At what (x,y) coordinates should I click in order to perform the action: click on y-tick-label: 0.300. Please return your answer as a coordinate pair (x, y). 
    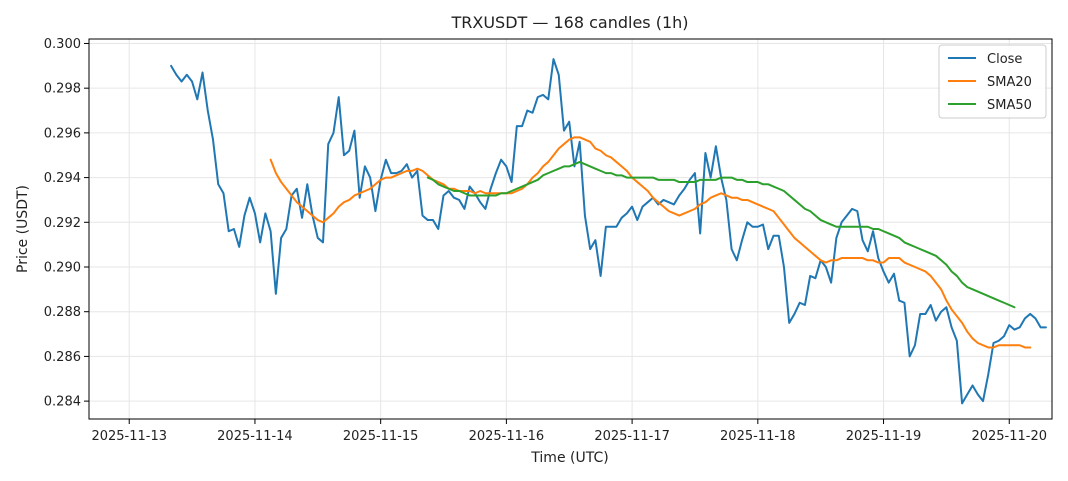
    Looking at the image, I should click on (62, 44).